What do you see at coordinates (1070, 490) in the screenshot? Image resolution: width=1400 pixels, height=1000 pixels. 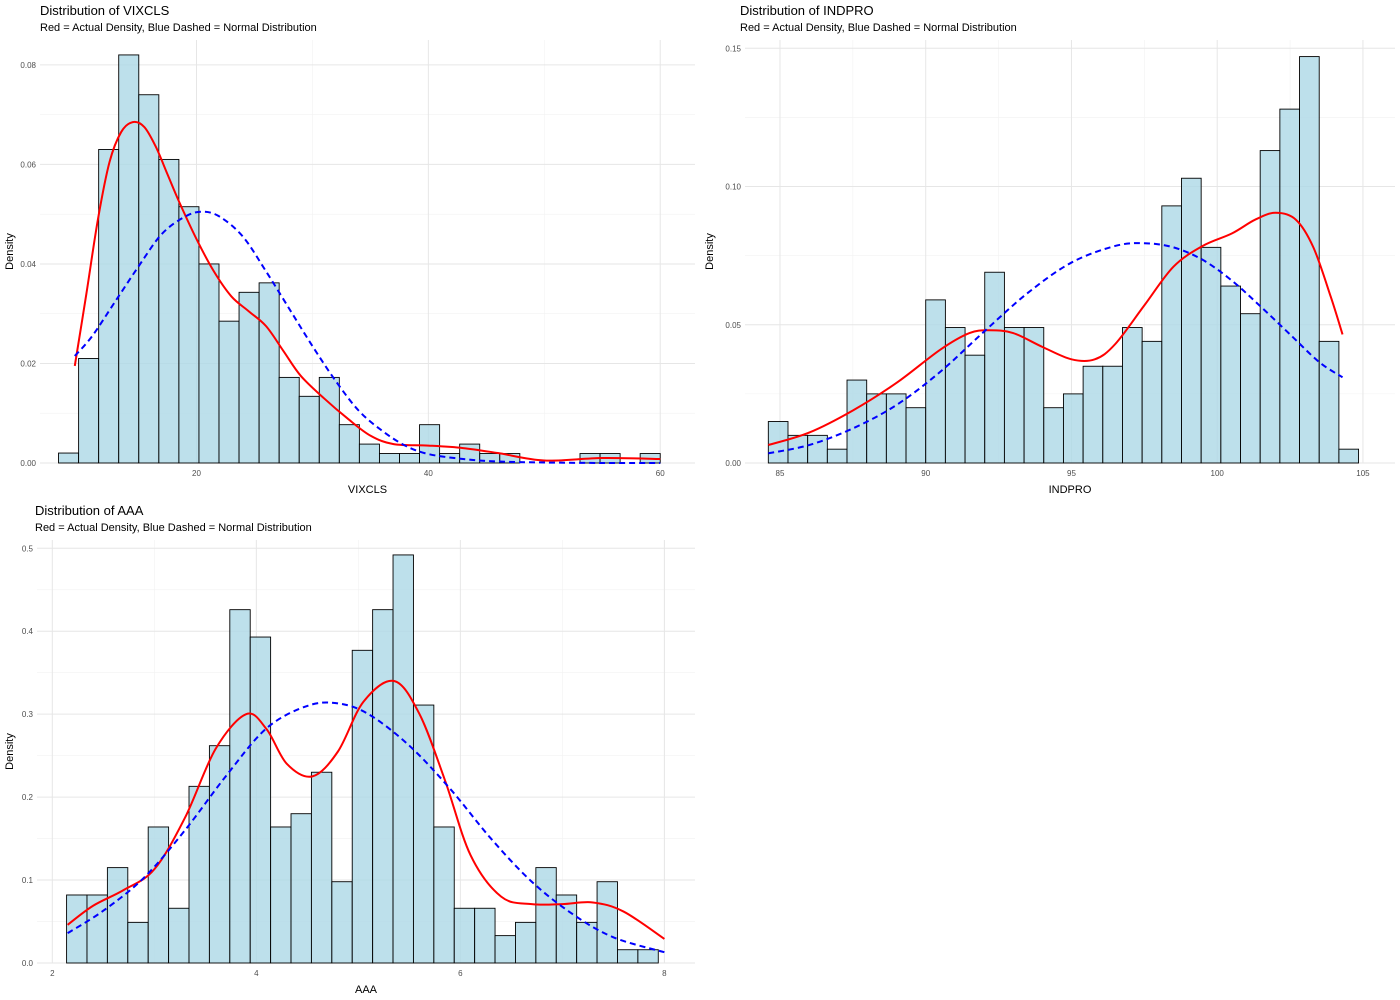 I see `x-axis-label: INDPRO` at bounding box center [1070, 490].